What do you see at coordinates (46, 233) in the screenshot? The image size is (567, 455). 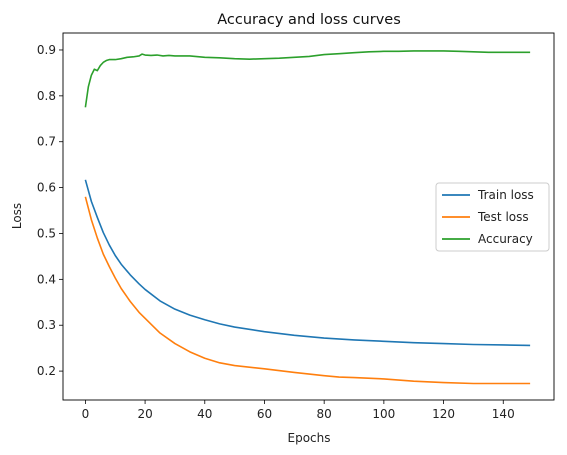 I see `y-tick-label: 0.5` at bounding box center [46, 233].